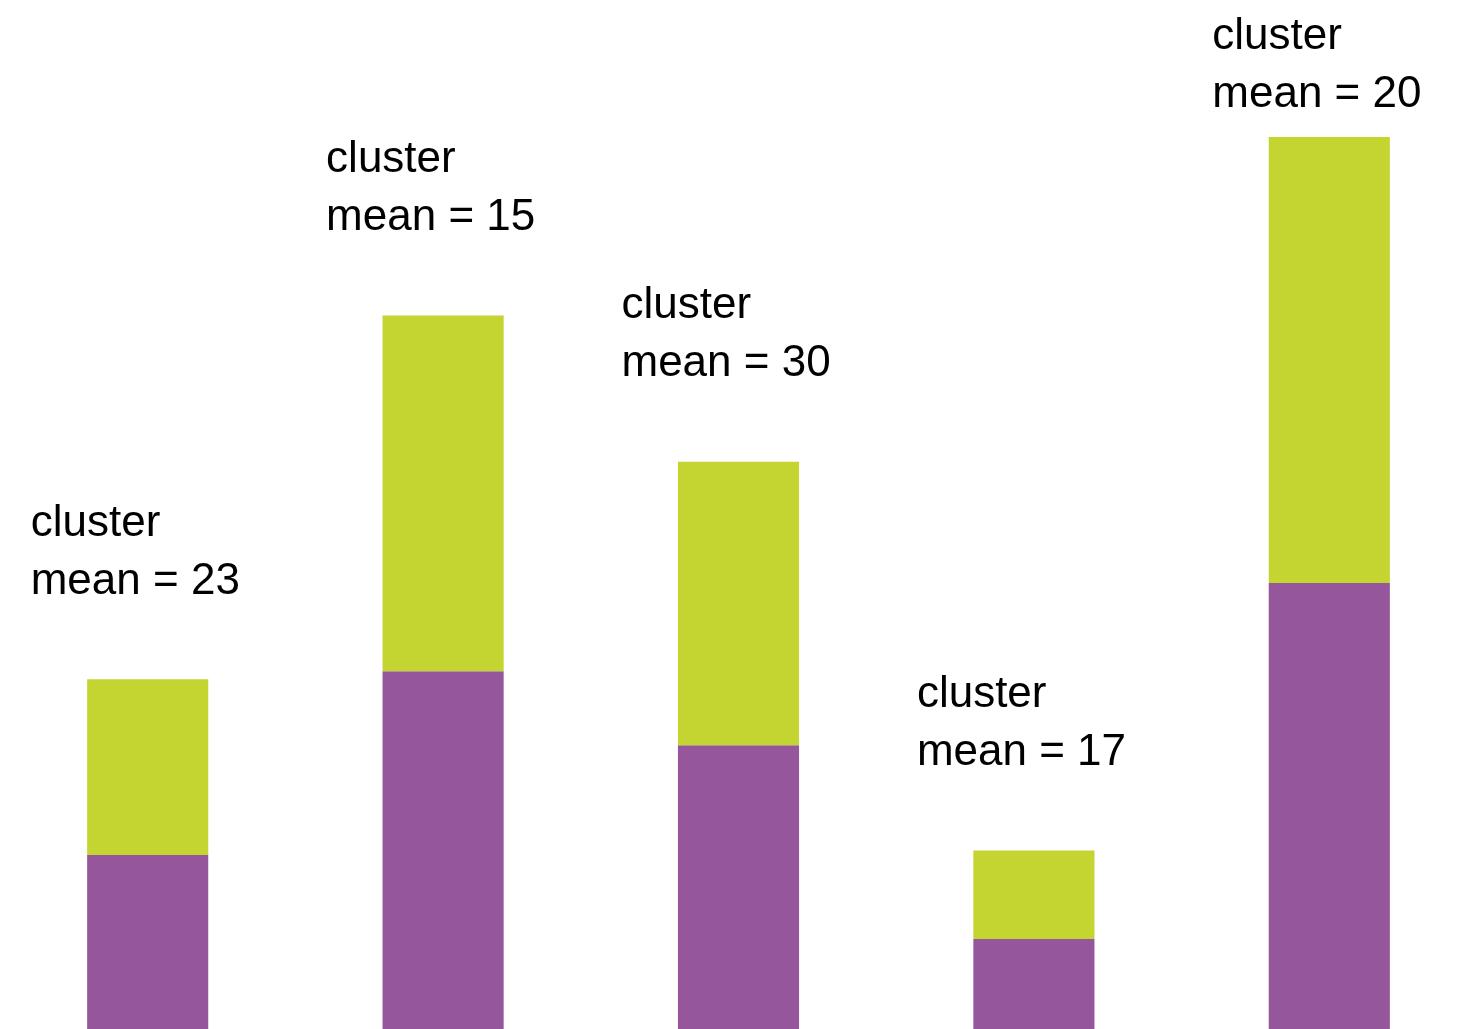  What do you see at coordinates (135, 549) in the screenshot?
I see `annotation: cluster mean = 23` at bounding box center [135, 549].